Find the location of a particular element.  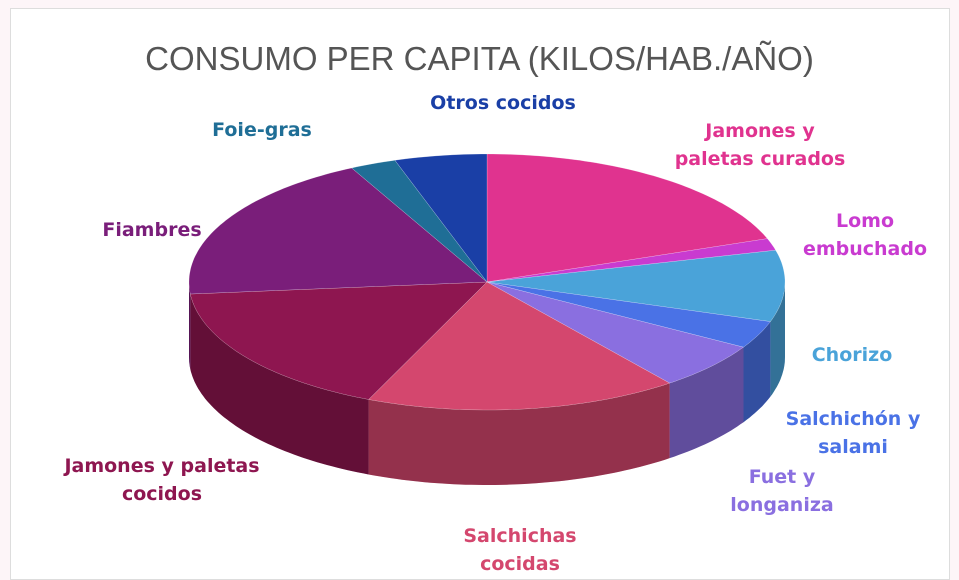

chart-title: CONSUMO PER CAPITA (KILOS/HAB./AÑO) is located at coordinates (479, 58).